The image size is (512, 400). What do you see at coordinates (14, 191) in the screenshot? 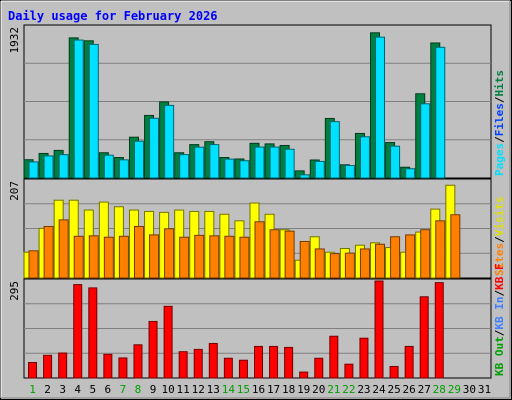
I see `panel-max-label: 207` at bounding box center [14, 191].